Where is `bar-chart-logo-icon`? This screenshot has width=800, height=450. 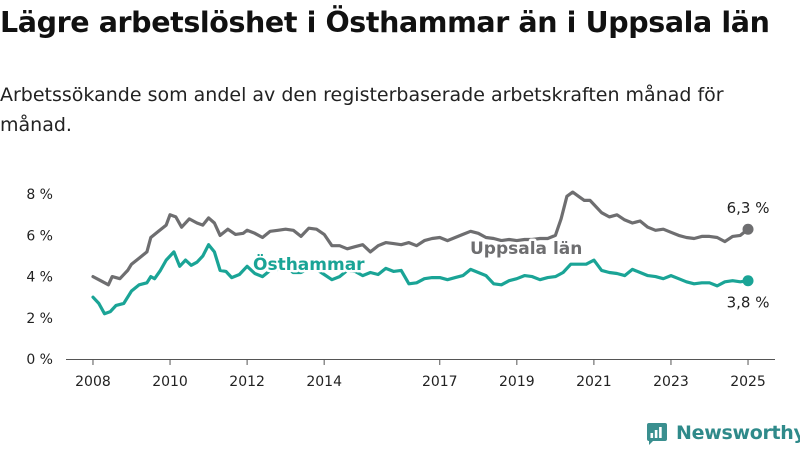 bar-chart-logo-icon is located at coordinates (657, 434).